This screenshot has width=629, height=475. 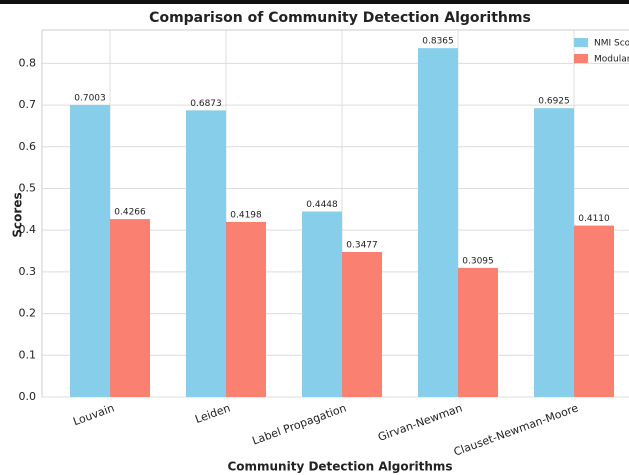 I want to click on y-tick-label: 0.5, so click(x=28, y=187).